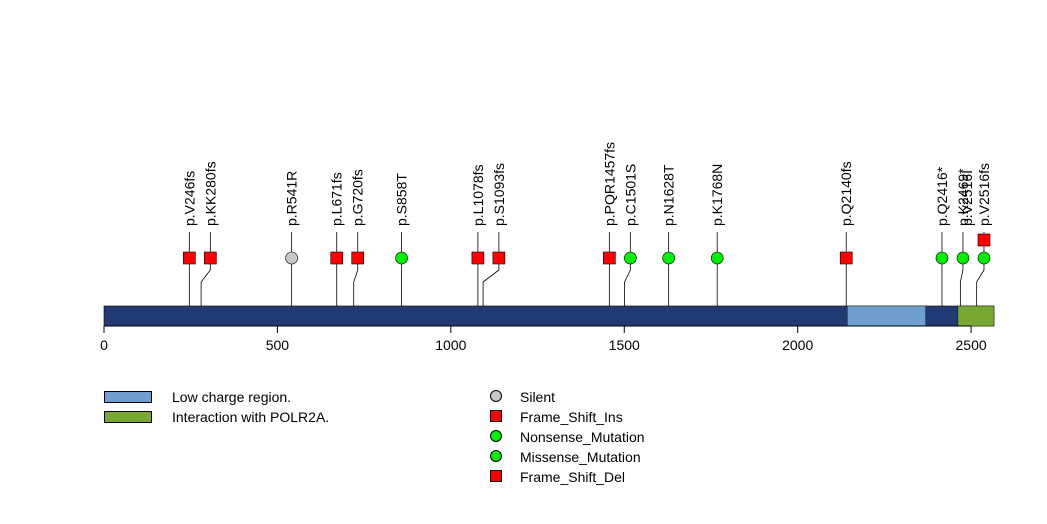  I want to click on mutation-legend-label: Frame_Shift_Del, so click(573, 477).